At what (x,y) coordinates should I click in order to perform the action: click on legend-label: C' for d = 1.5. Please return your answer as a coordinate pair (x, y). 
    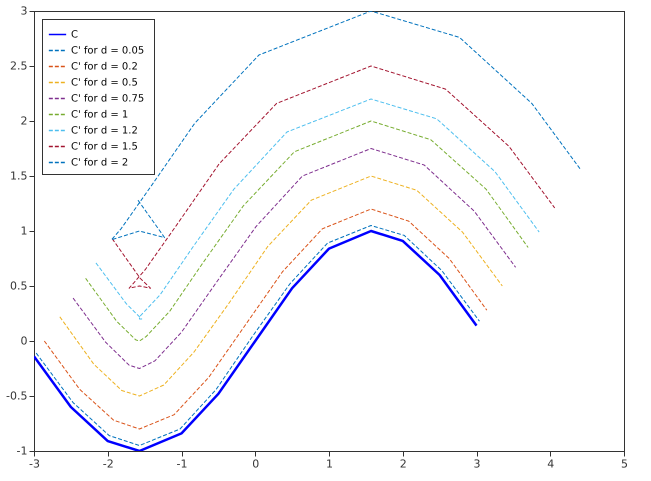
    Looking at the image, I should click on (104, 147).